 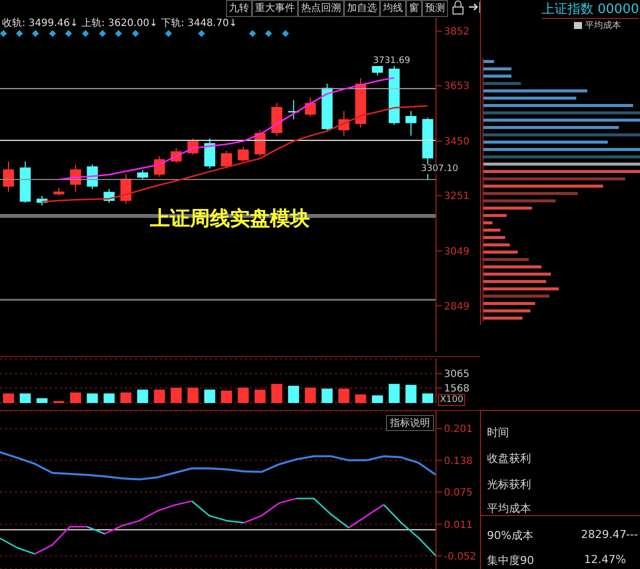 I want to click on text: 12.47%, so click(x=605, y=559).